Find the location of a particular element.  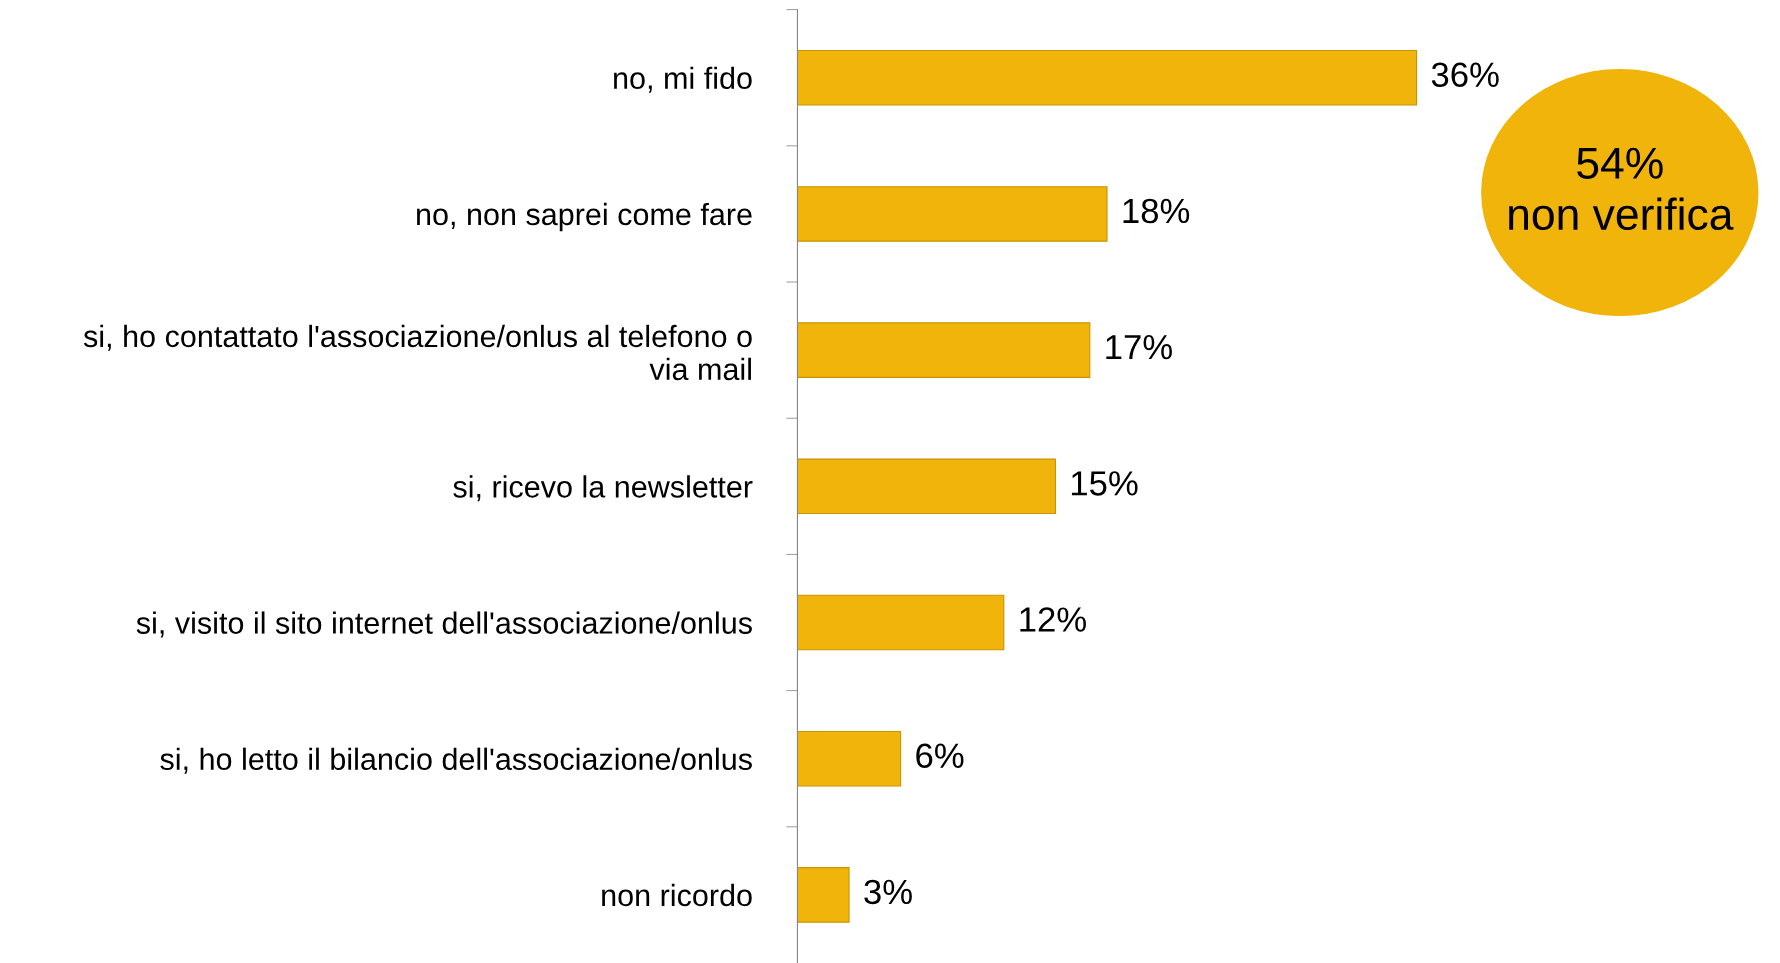

y-tick-label: si, ricevo la newsletter is located at coordinates (603, 488).